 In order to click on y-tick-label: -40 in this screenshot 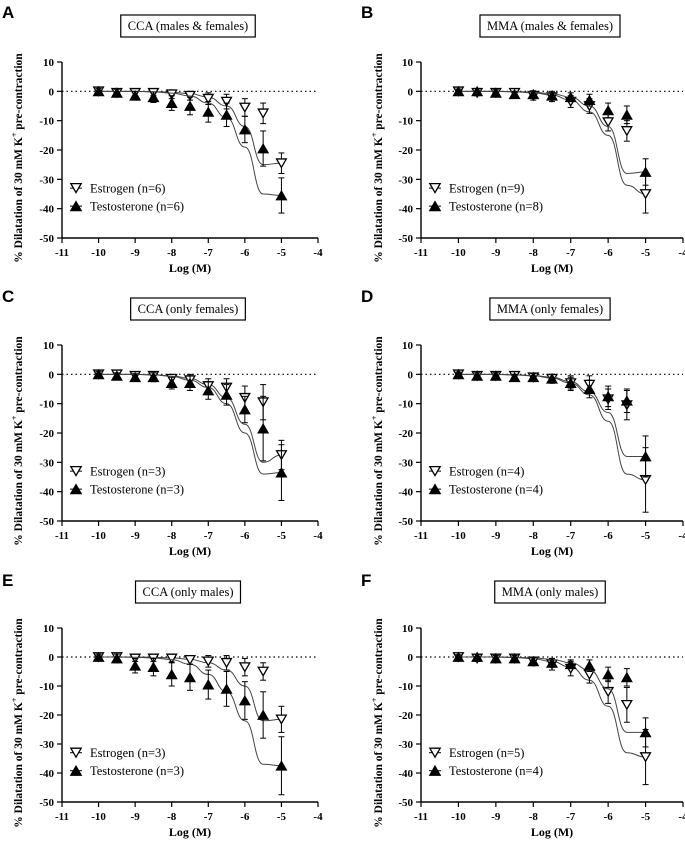, I will do `click(46, 493)`.